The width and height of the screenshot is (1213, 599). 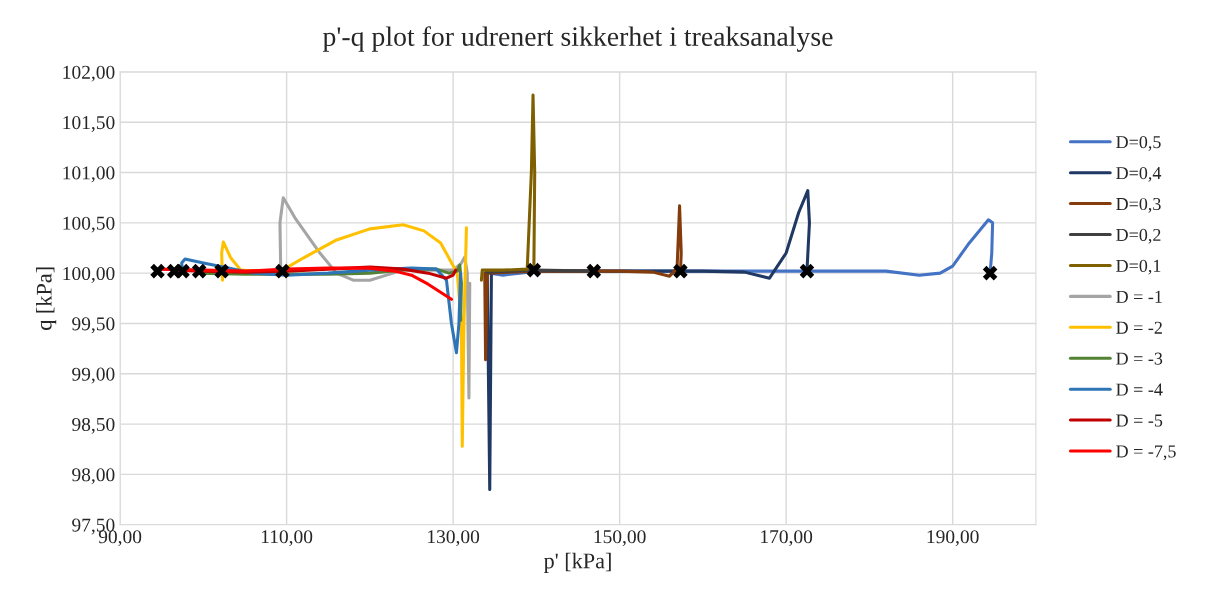 What do you see at coordinates (89, 174) in the screenshot?
I see `y-tick-label: 101,00` at bounding box center [89, 174].